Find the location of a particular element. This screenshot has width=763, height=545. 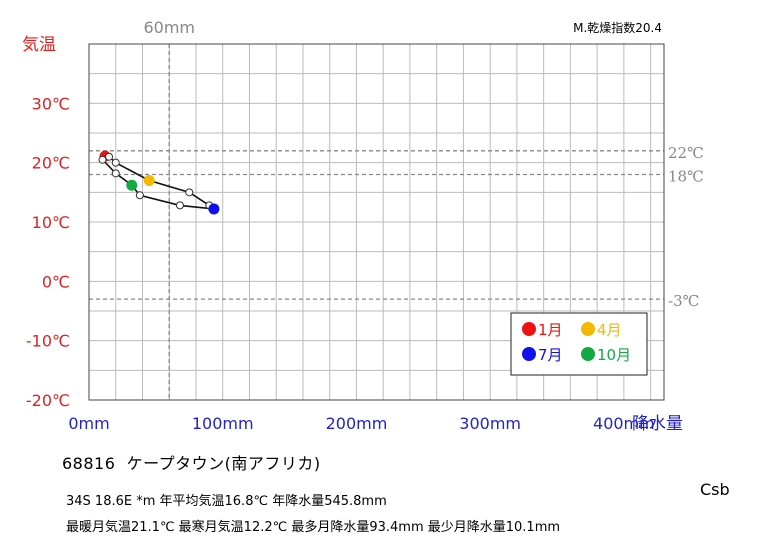

reference-label-temp: 22℃ is located at coordinates (686, 153).